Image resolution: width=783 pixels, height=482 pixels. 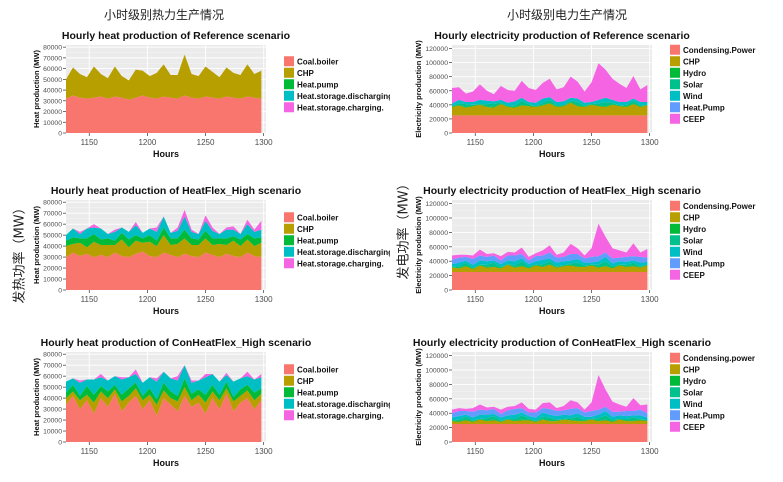 What do you see at coordinates (164, 222) in the screenshot?
I see `area-heat-storage-charging` at bounding box center [164, 222].